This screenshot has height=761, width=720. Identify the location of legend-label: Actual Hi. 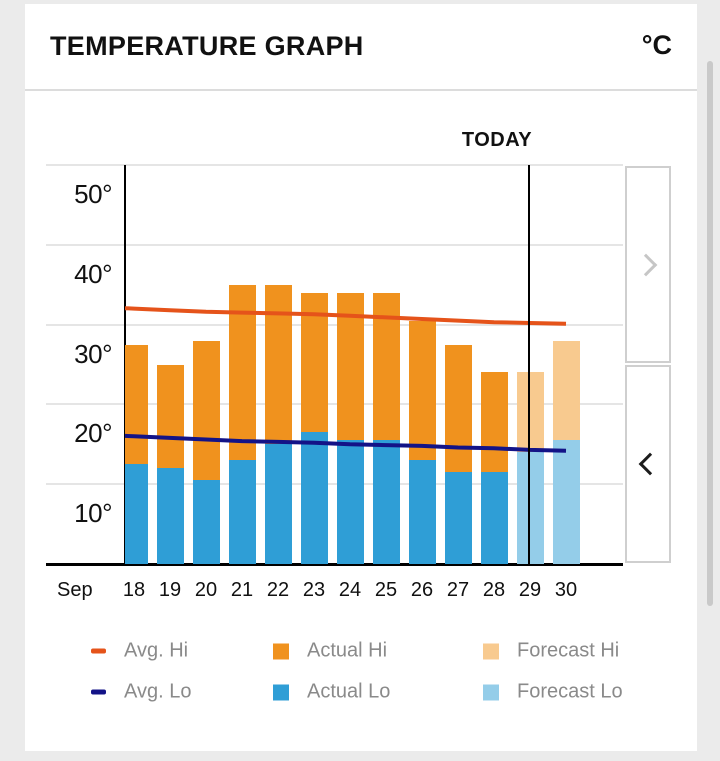
(347, 650).